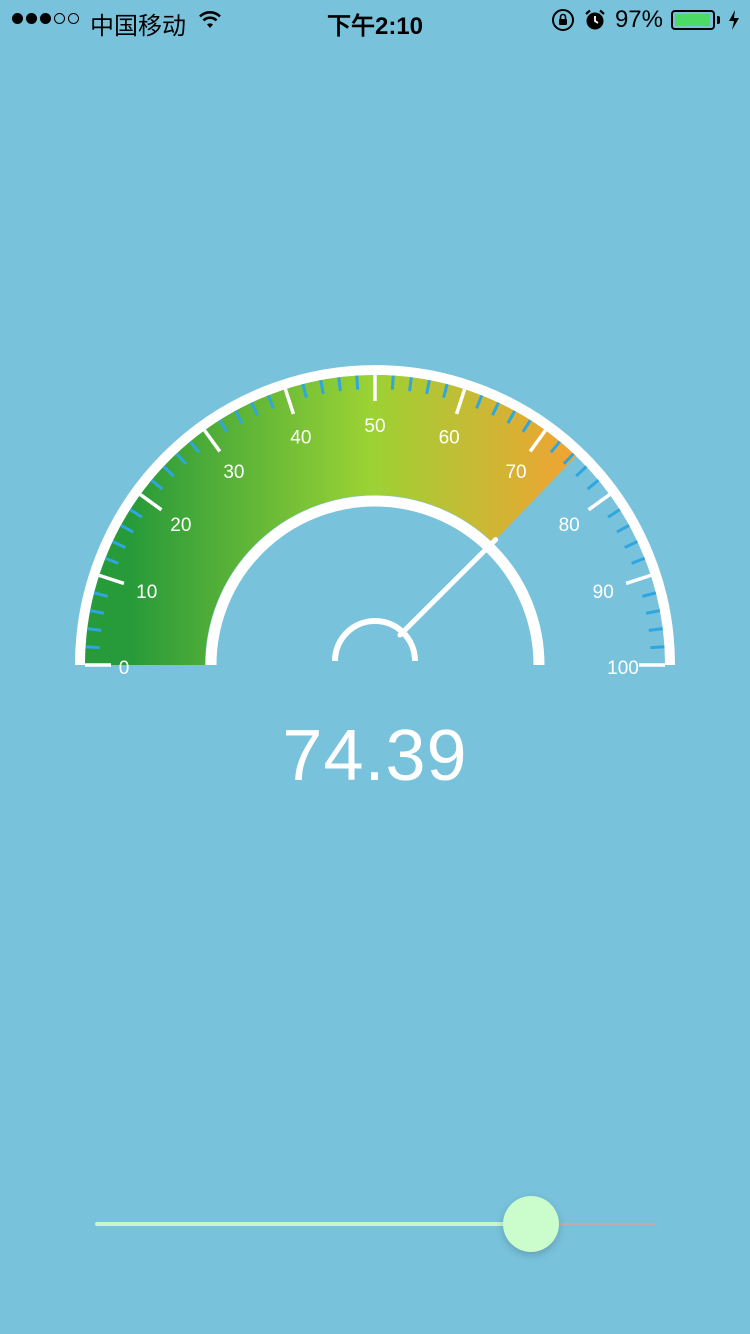 The image size is (750, 1334). What do you see at coordinates (569, 525) in the screenshot?
I see `gauge-tick-label: 80` at bounding box center [569, 525].